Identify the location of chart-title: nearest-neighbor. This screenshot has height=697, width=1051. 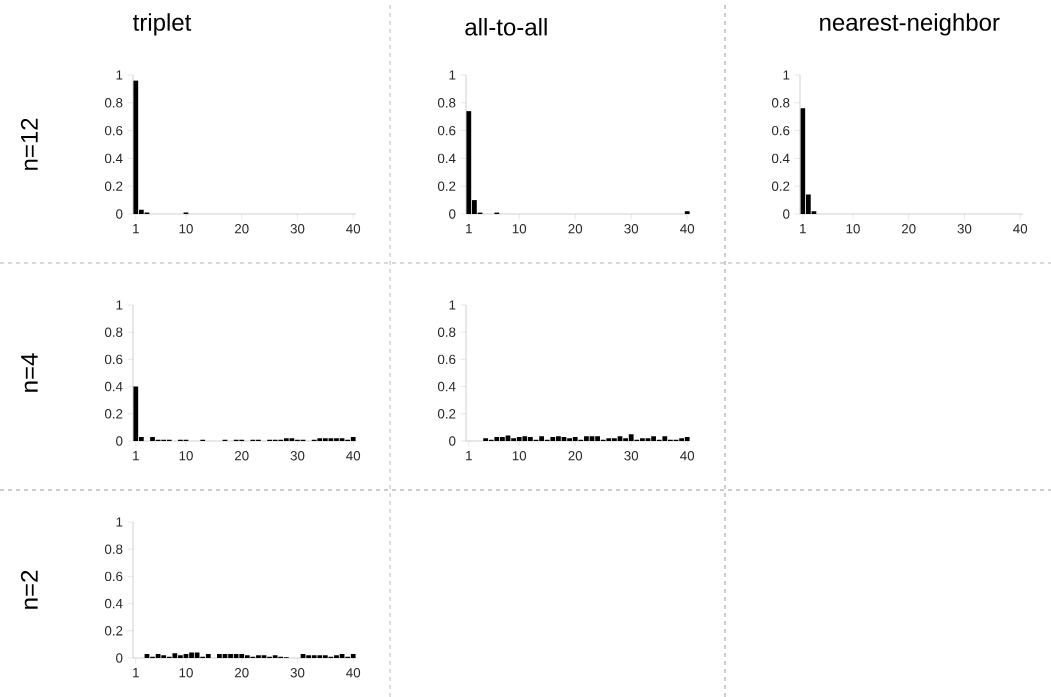
(910, 24).